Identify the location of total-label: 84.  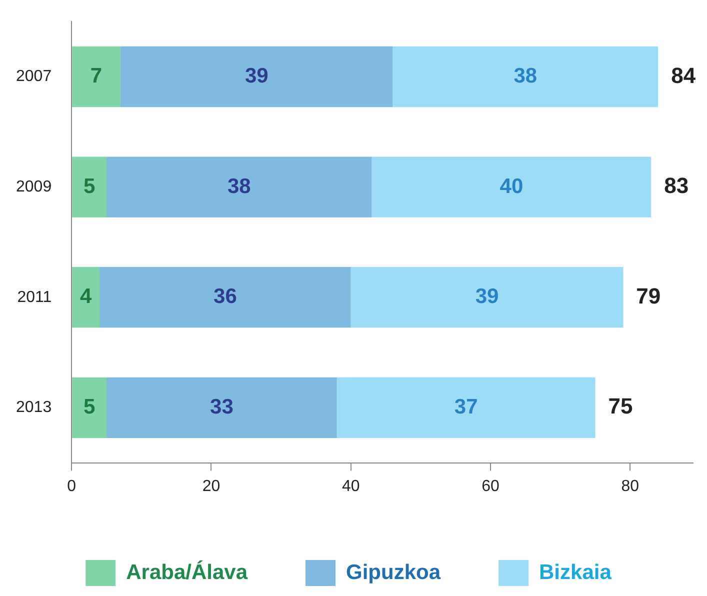
(683, 75).